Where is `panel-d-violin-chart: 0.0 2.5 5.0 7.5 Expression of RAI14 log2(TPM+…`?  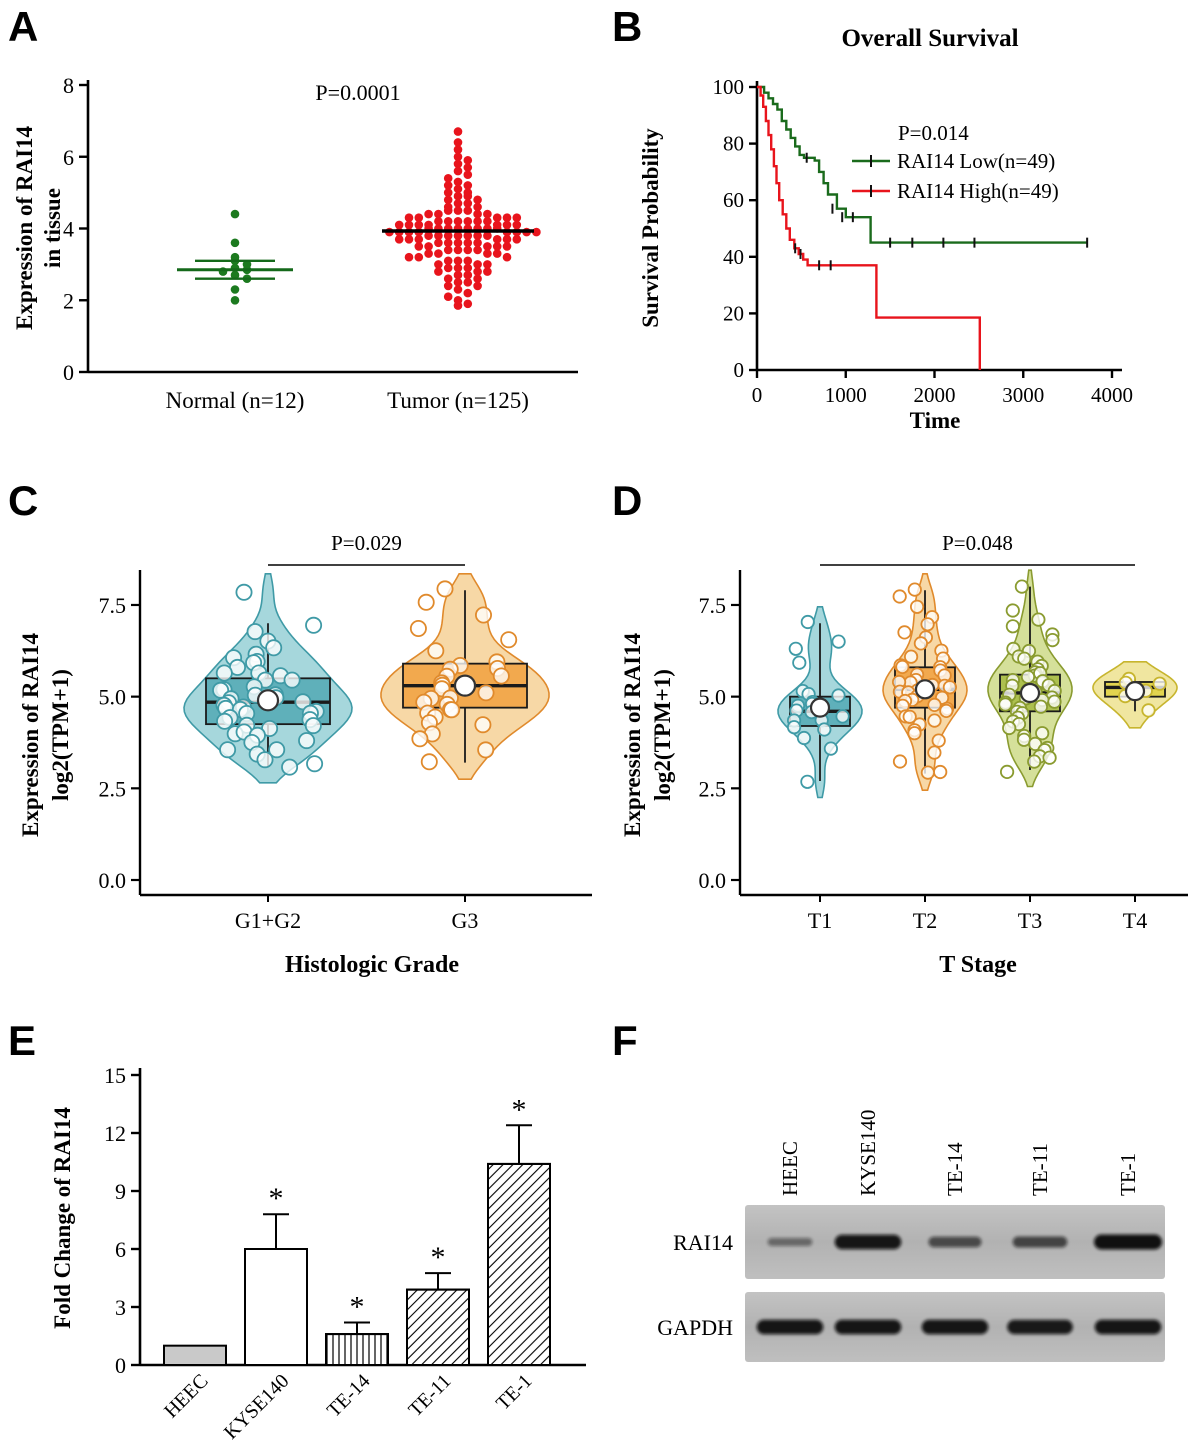 panel-d-violin-chart: 0.0 2.5 5.0 7.5 Expression of RAI14 log2(TPM+… is located at coordinates (904, 754).